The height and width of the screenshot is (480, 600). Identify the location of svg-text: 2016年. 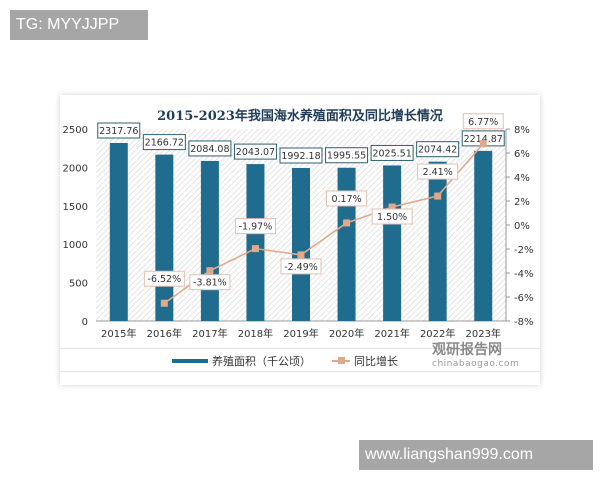
(164, 333).